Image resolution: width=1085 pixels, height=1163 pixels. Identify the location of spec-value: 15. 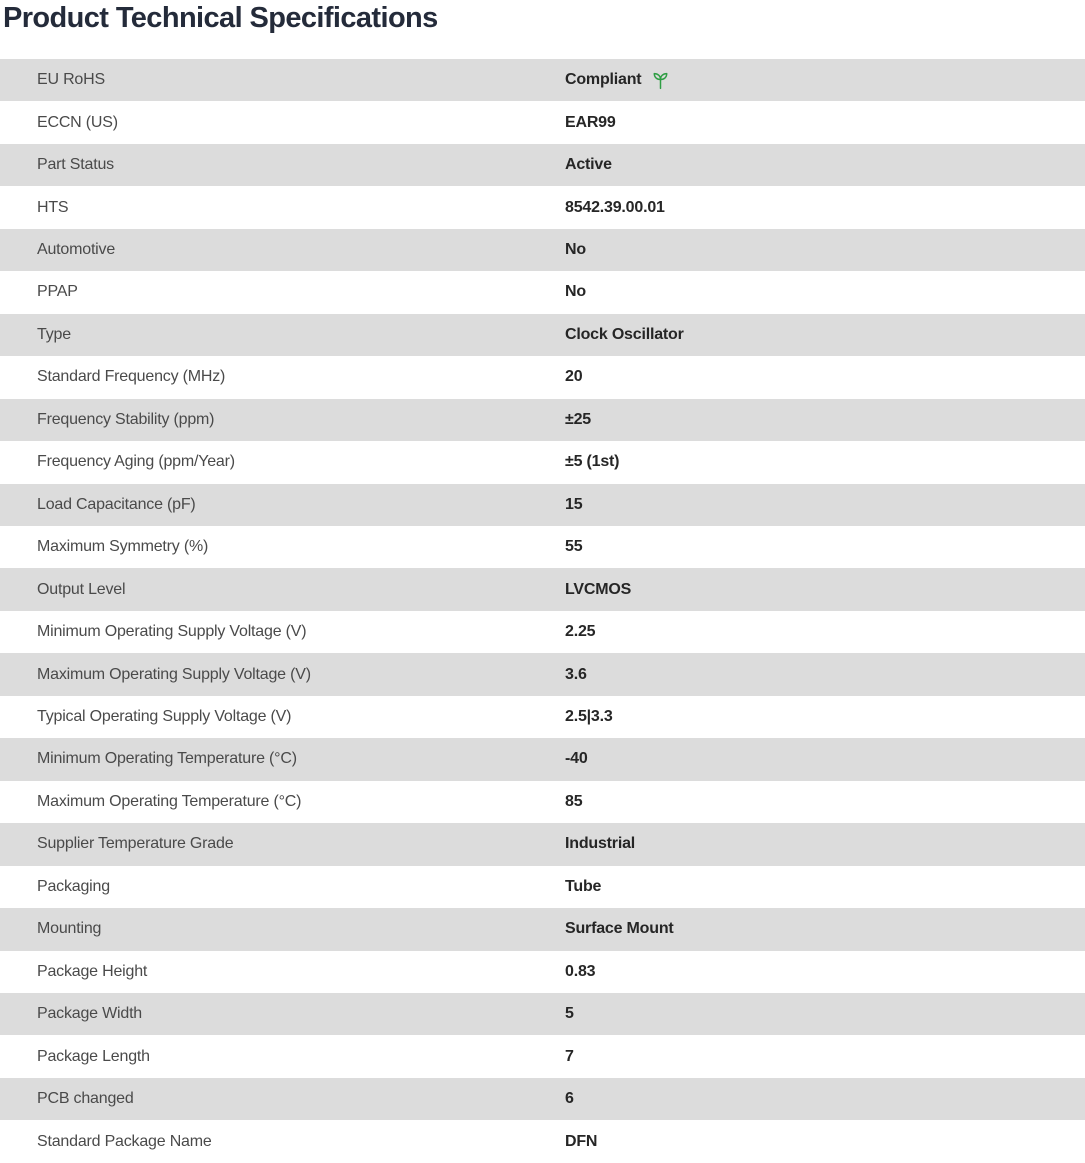
(574, 504).